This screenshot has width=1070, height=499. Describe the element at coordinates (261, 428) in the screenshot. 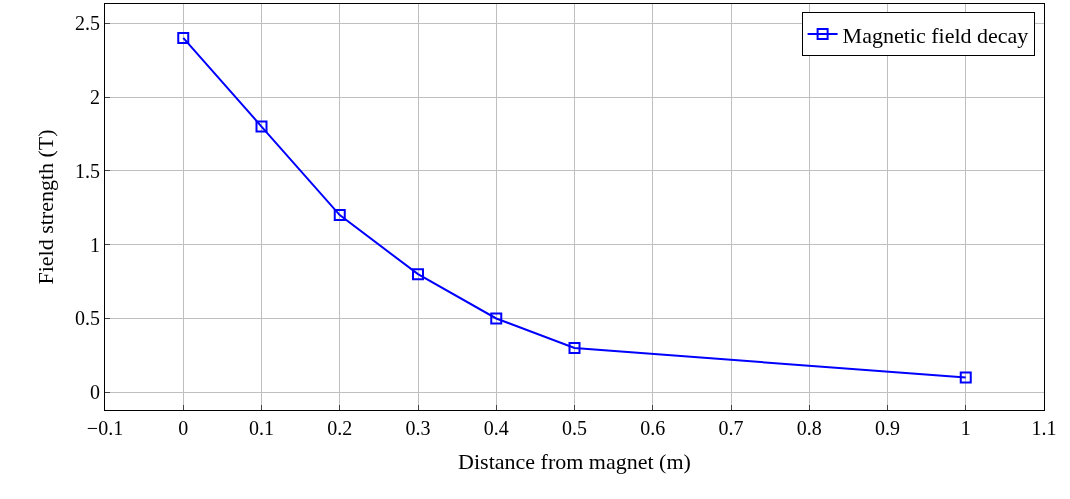

I see `x-tick-label: 0.1` at that location.